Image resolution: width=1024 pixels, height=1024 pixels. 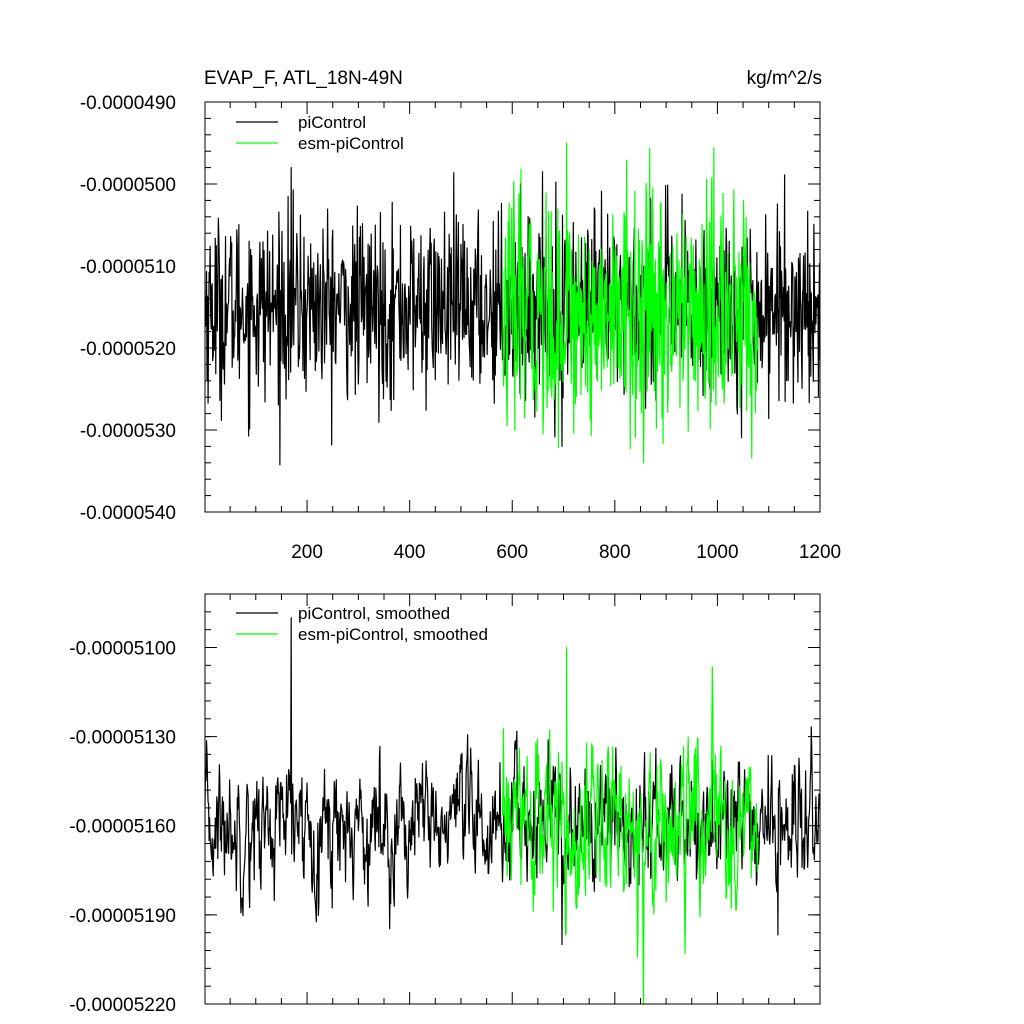 I want to click on y-tick-label: -0.0000540, so click(x=128, y=513).